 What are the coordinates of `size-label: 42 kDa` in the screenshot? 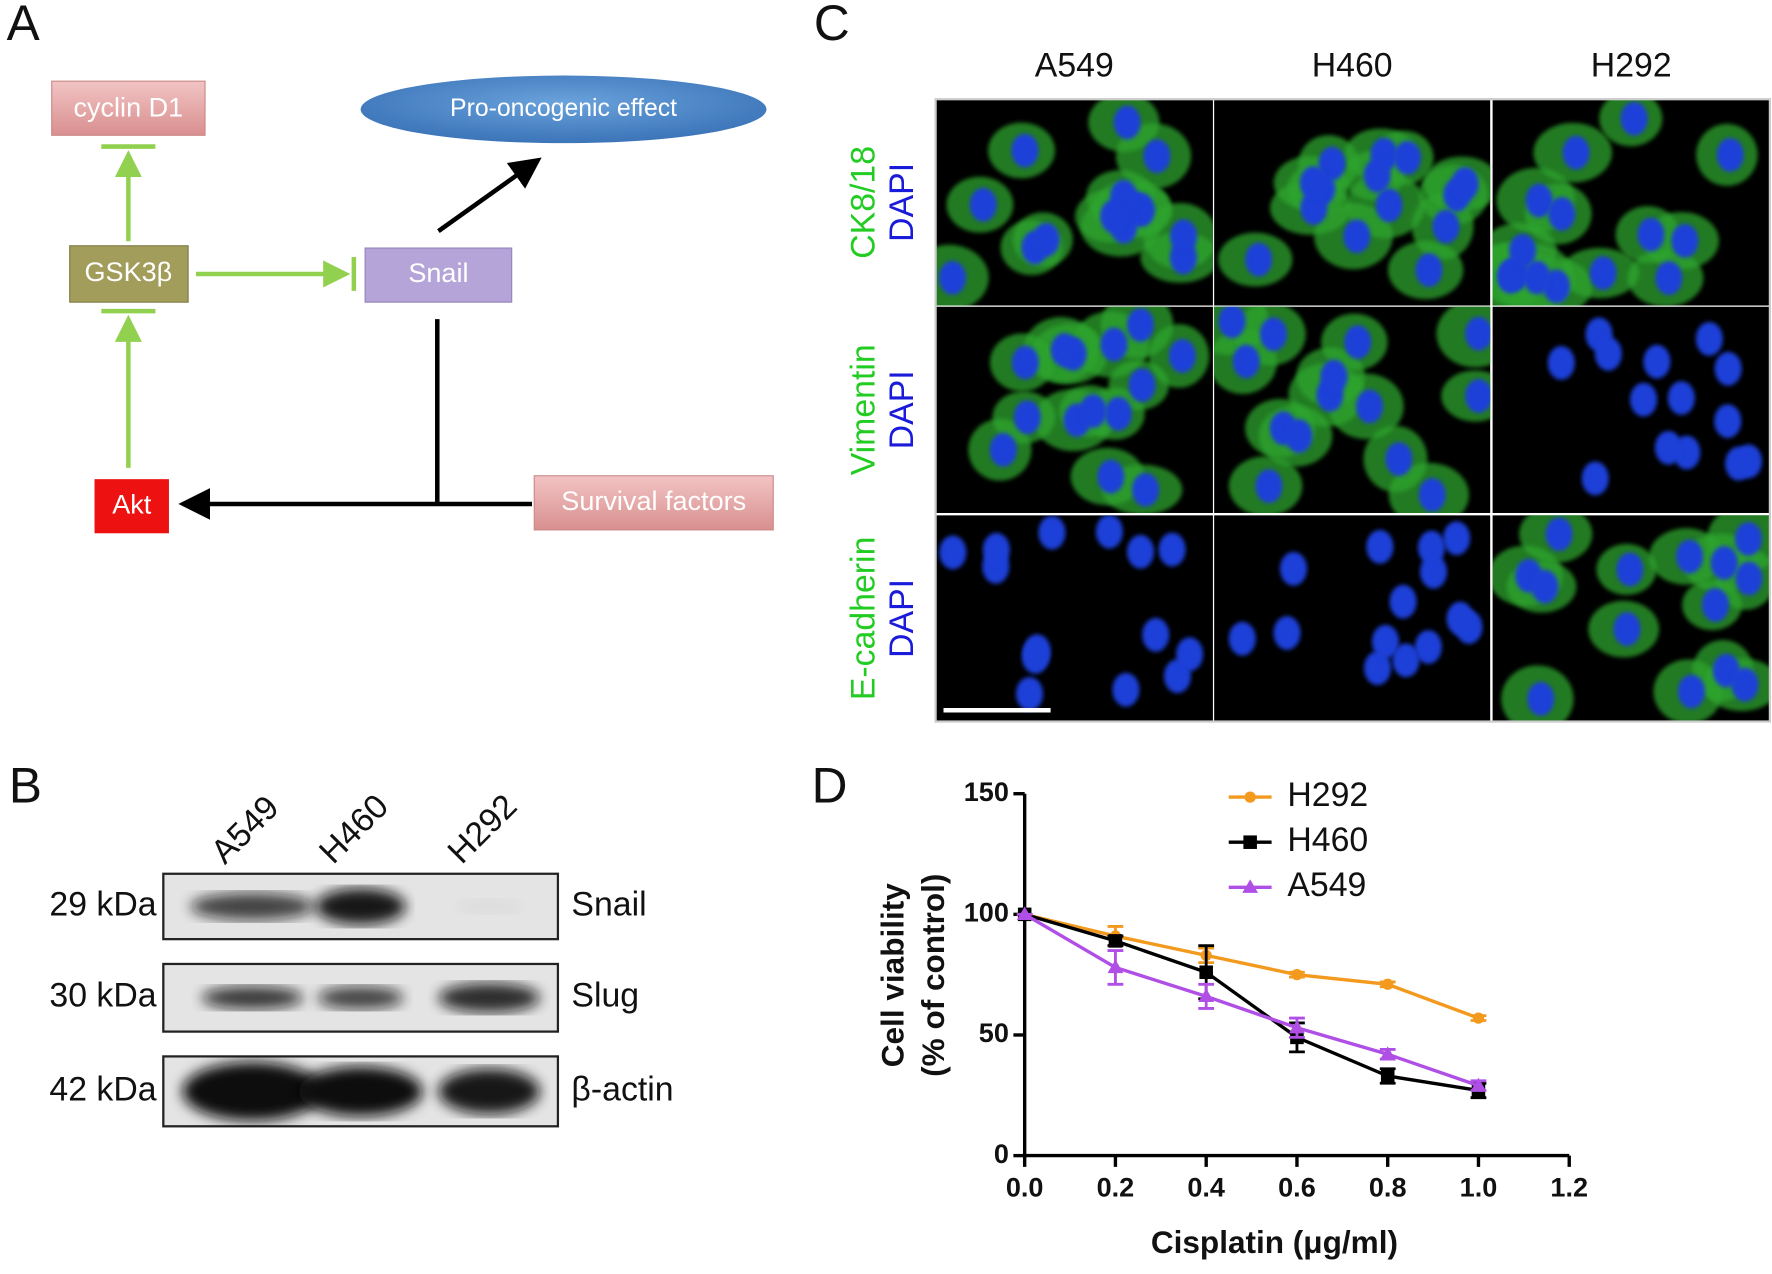 It's located at (102, 1089).